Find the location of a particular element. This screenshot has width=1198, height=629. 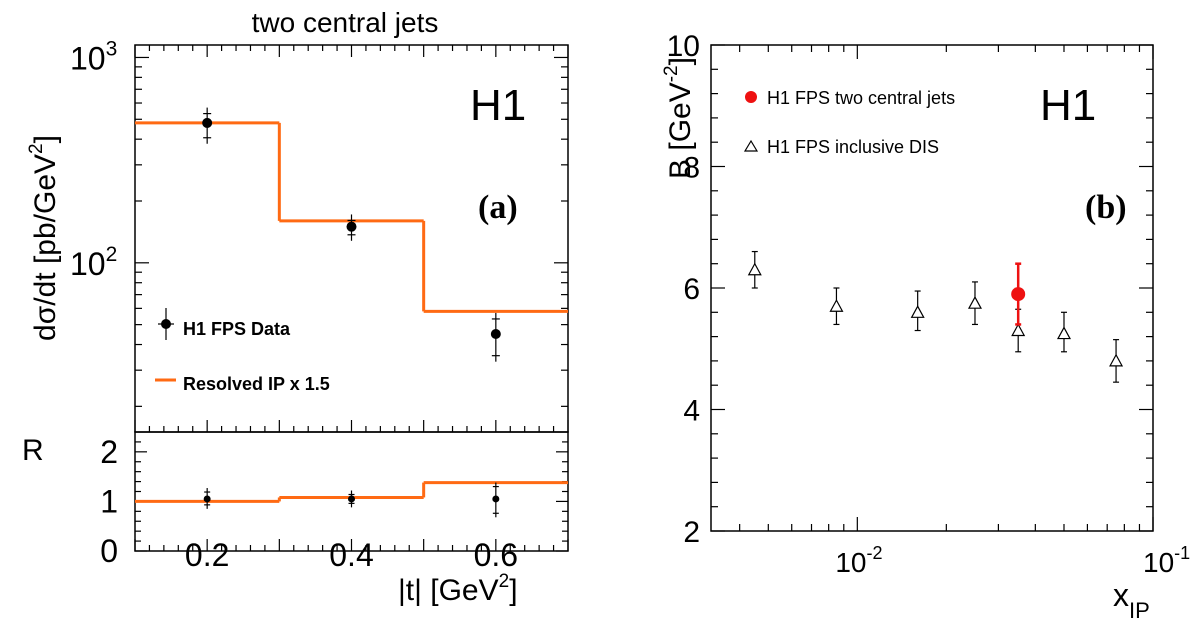

legend-inclusive-dis-marker is located at coordinates (751, 145).